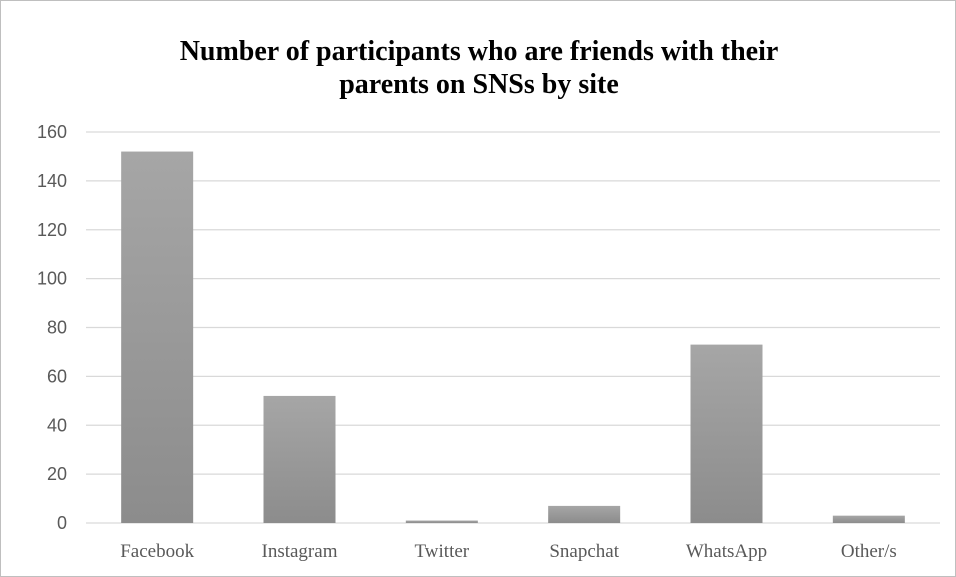  What do you see at coordinates (52, 230) in the screenshot?
I see `y-tick-label: 120` at bounding box center [52, 230].